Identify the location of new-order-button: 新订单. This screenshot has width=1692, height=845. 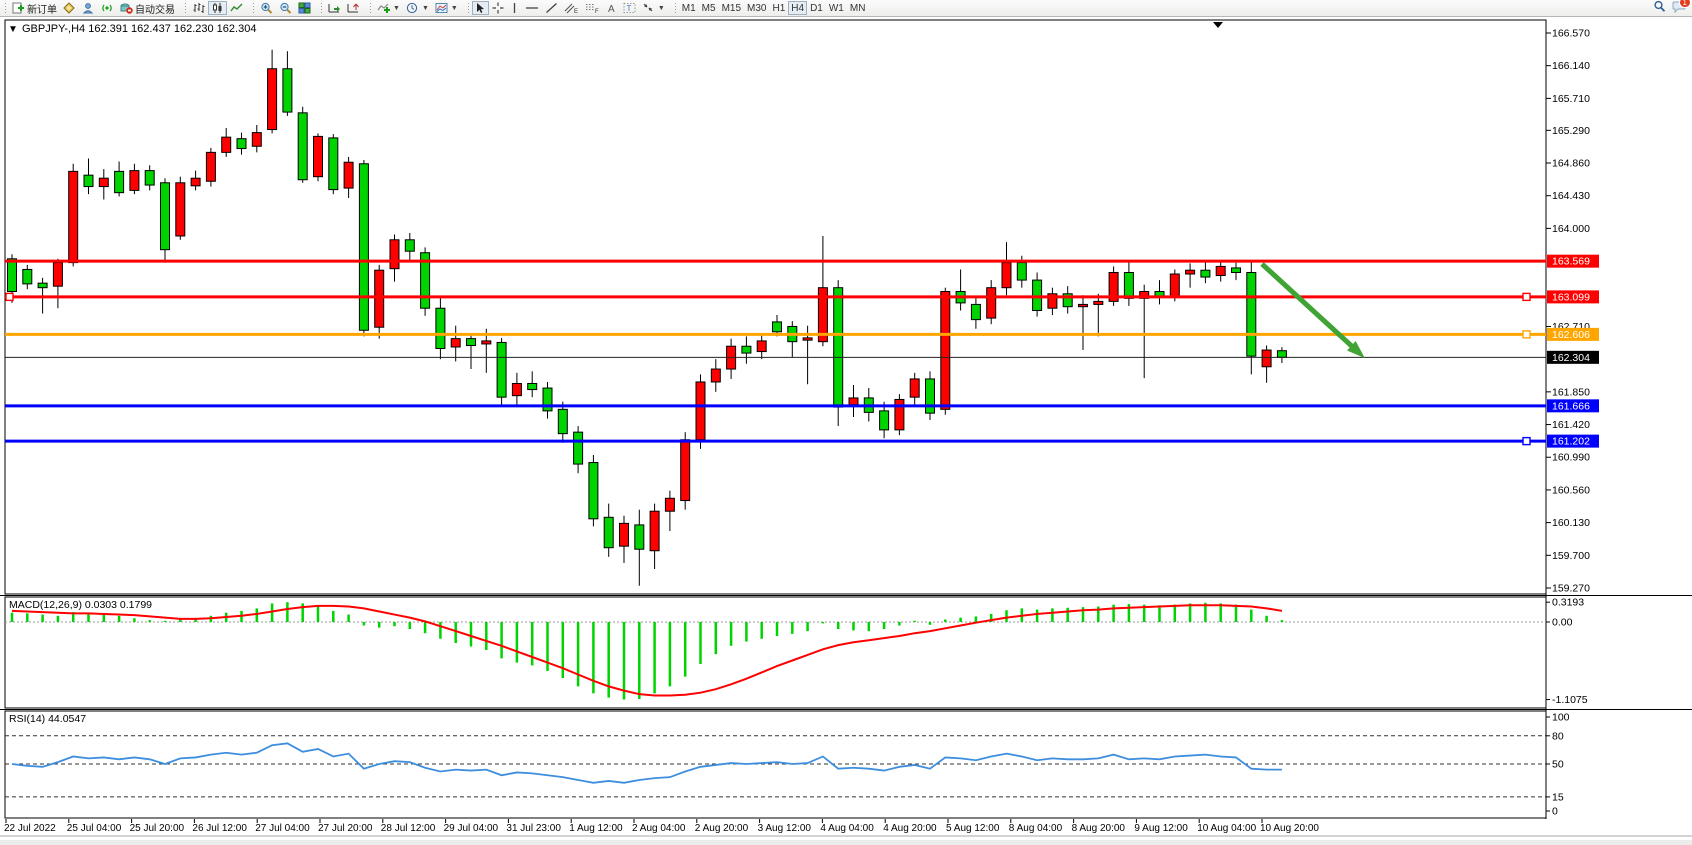
(34, 8).